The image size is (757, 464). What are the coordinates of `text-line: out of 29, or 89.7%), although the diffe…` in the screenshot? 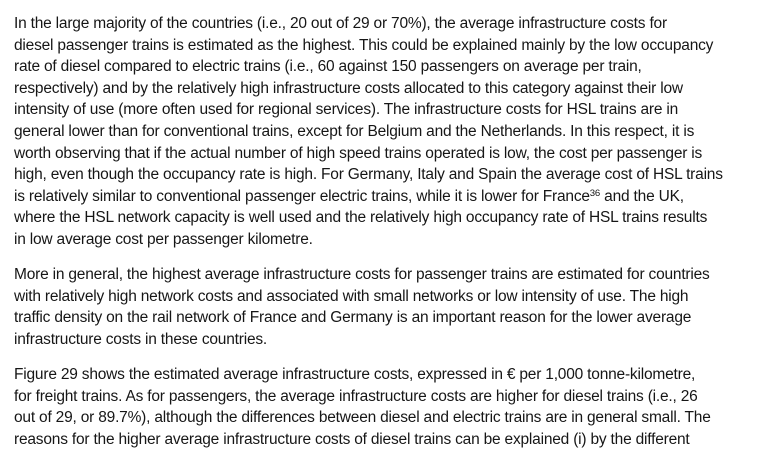 It's located at (362, 418).